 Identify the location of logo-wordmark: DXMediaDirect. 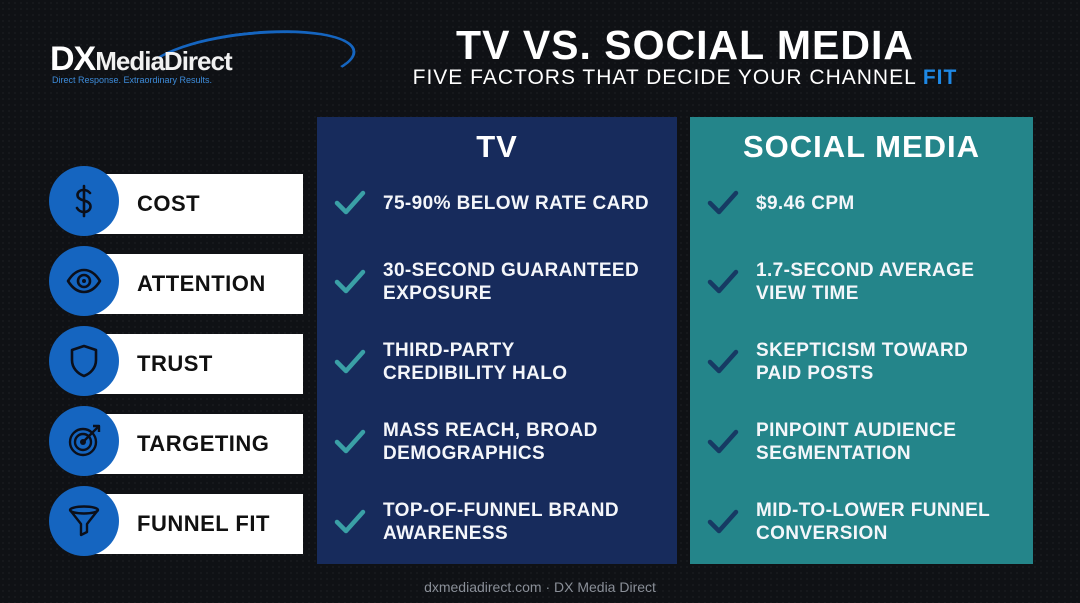
(141, 59).